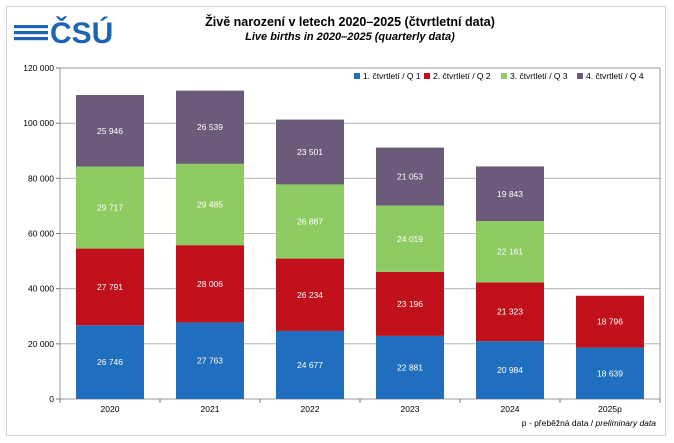  I want to click on y-tick-label: 80 000, so click(41, 178).